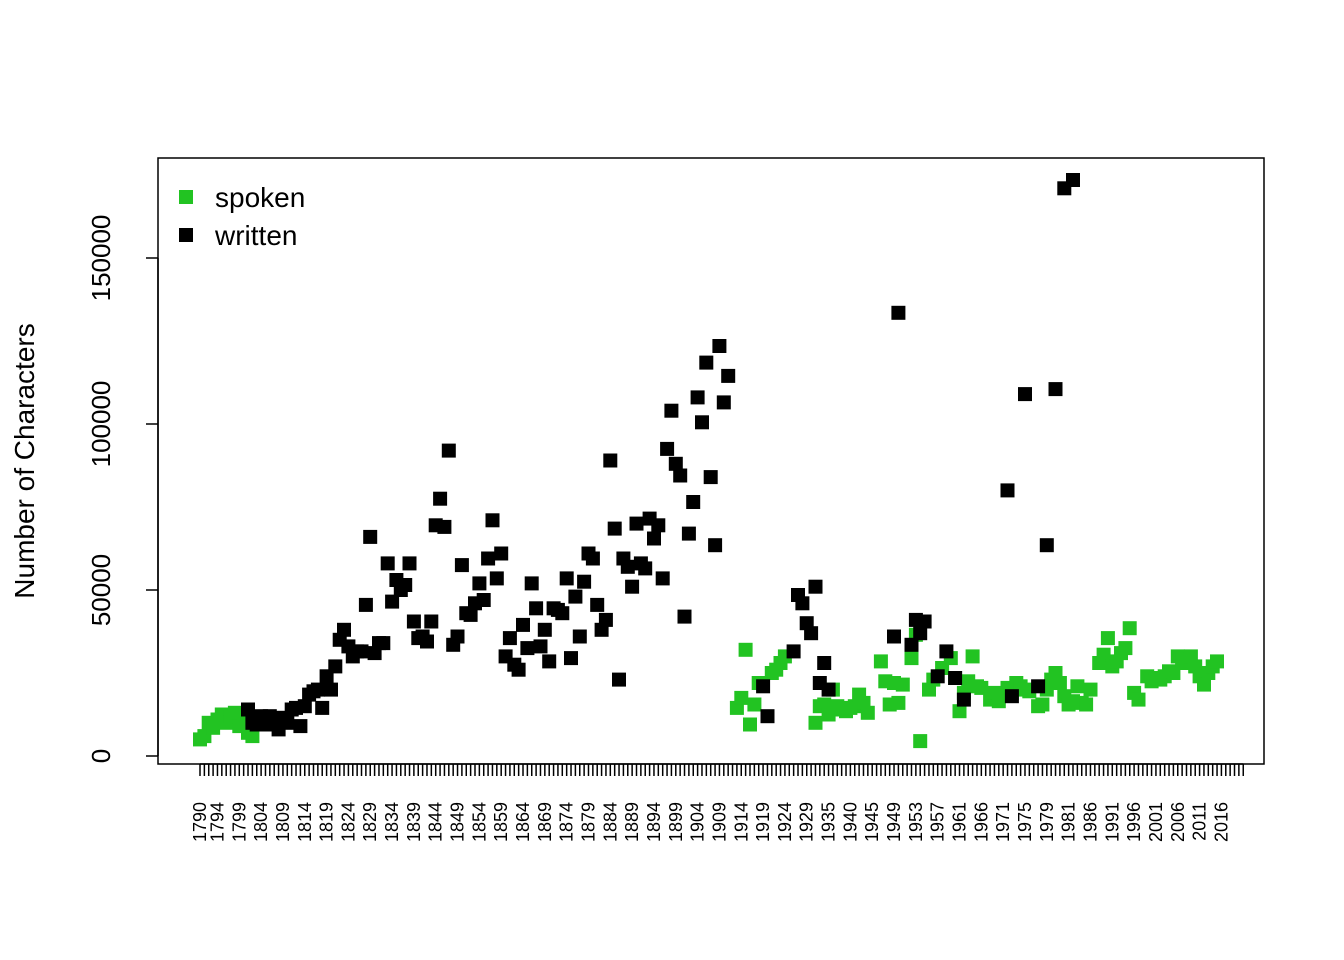 The width and height of the screenshot is (1344, 960). What do you see at coordinates (1156, 822) in the screenshot?
I see `x-tick-label-44: 2001` at bounding box center [1156, 822].